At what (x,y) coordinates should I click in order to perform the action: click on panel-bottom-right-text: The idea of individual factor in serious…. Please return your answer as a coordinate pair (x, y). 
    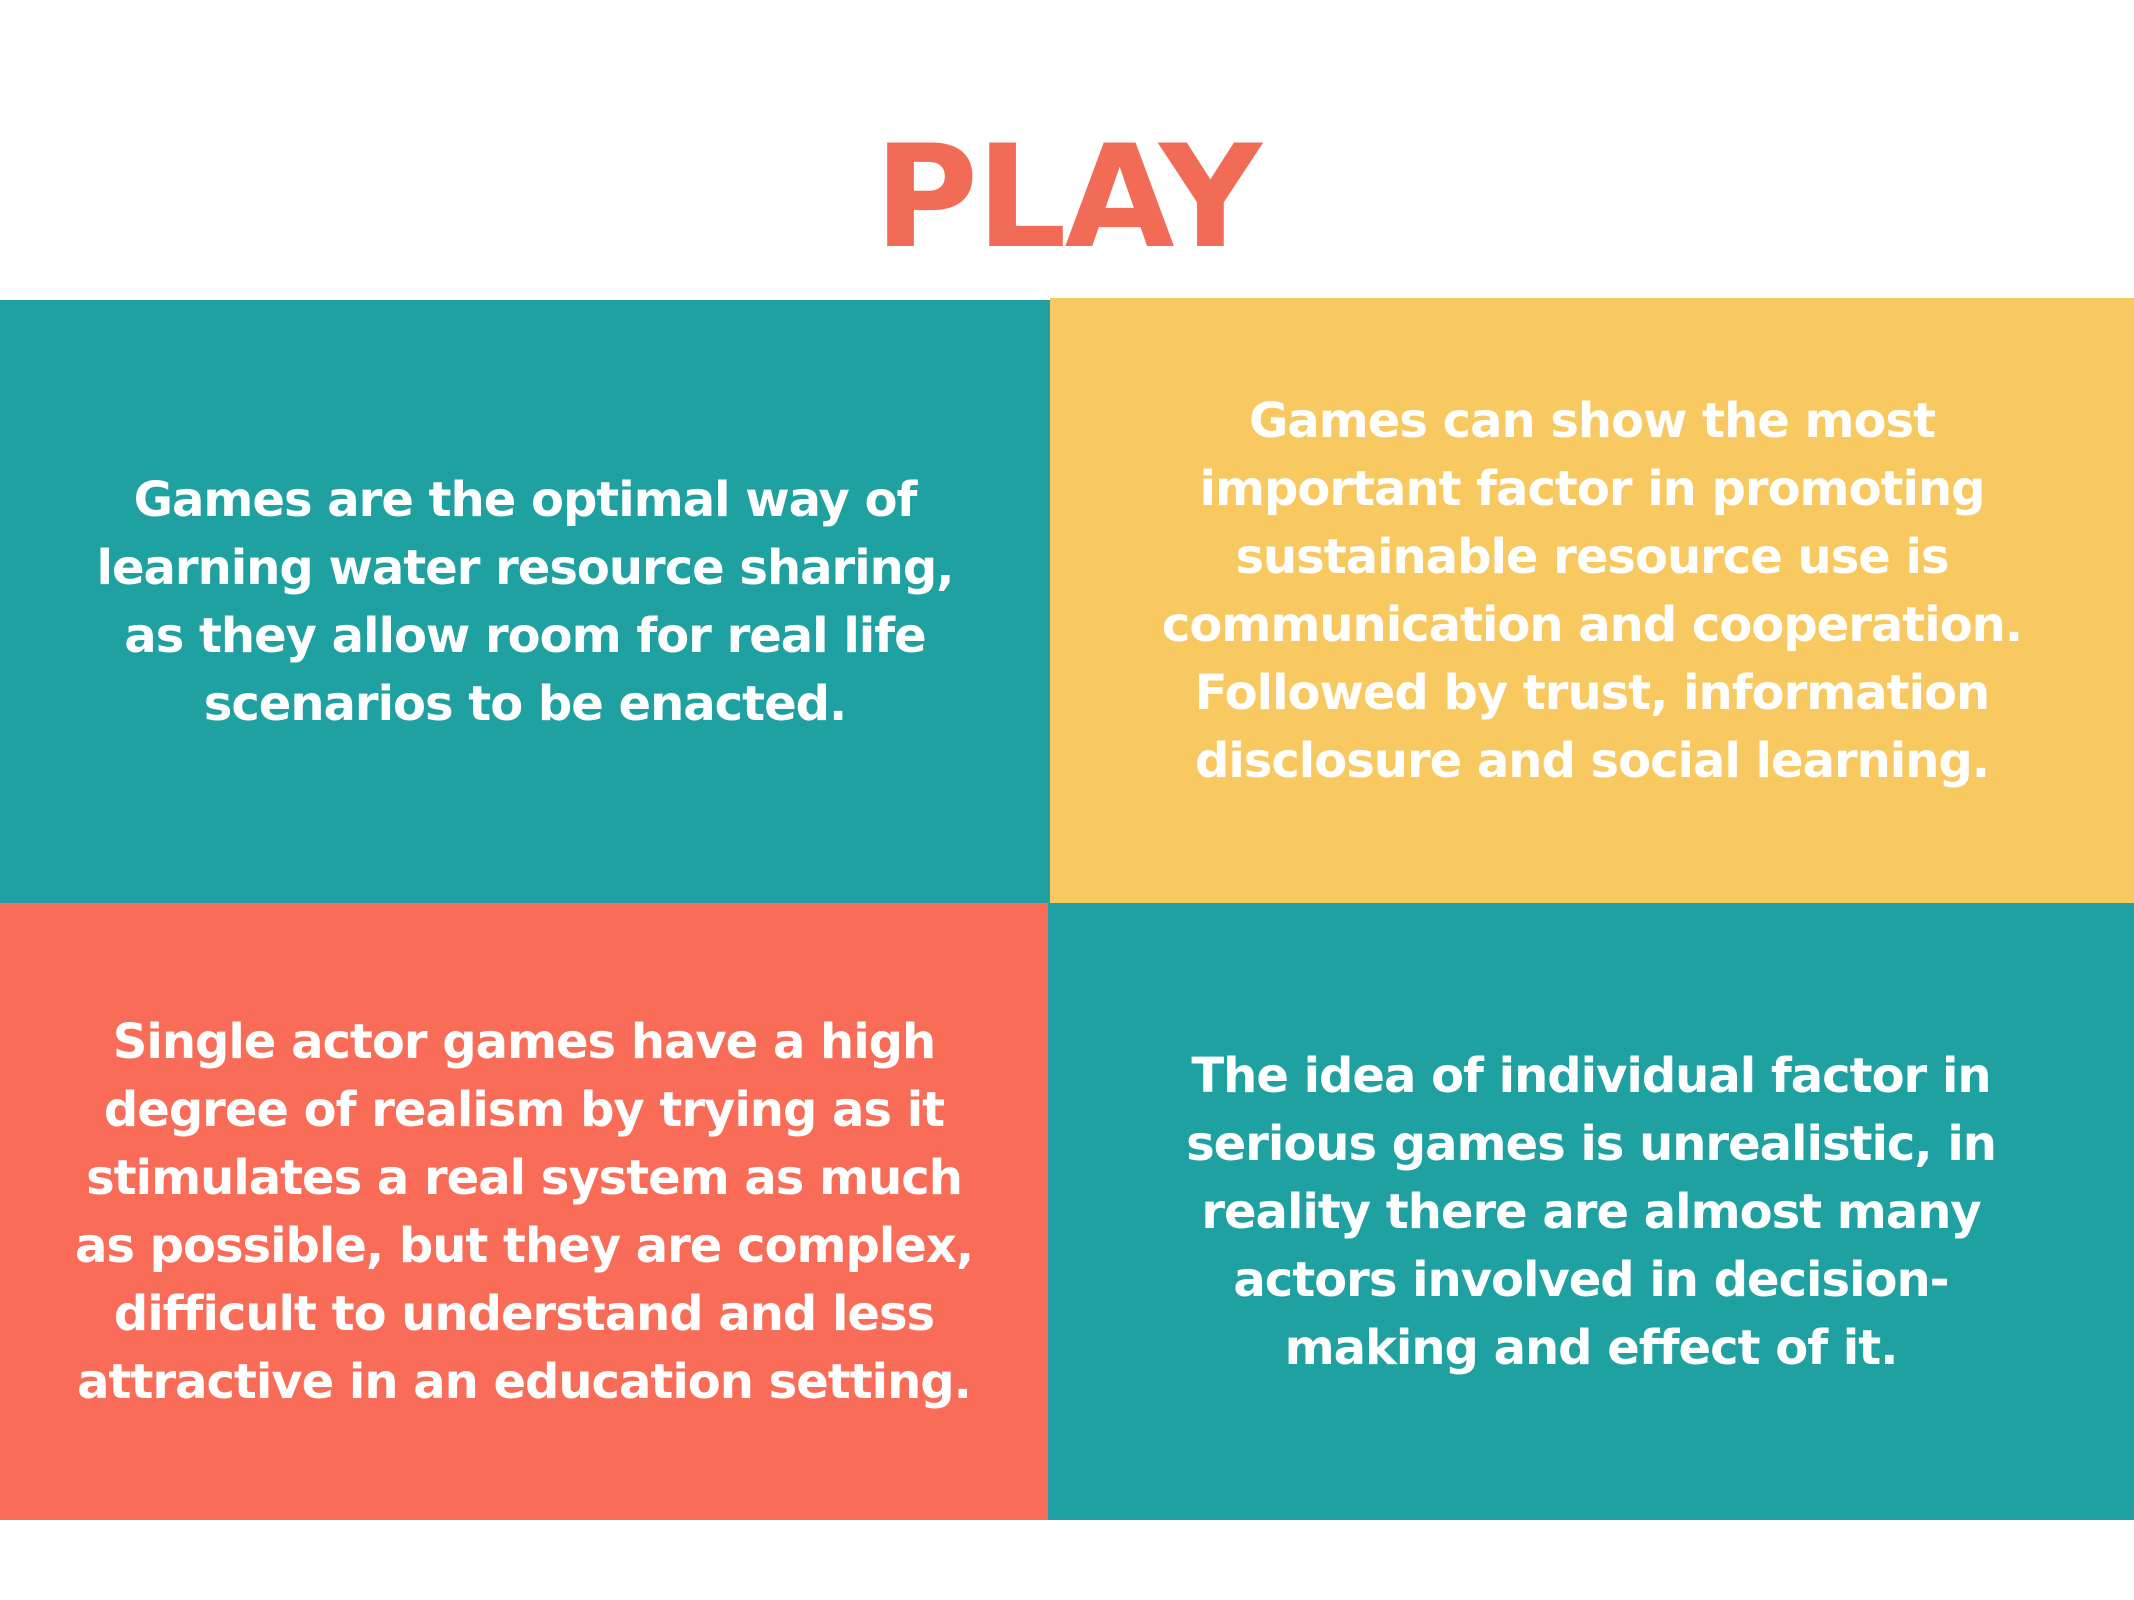
    Looking at the image, I should click on (1591, 1211).